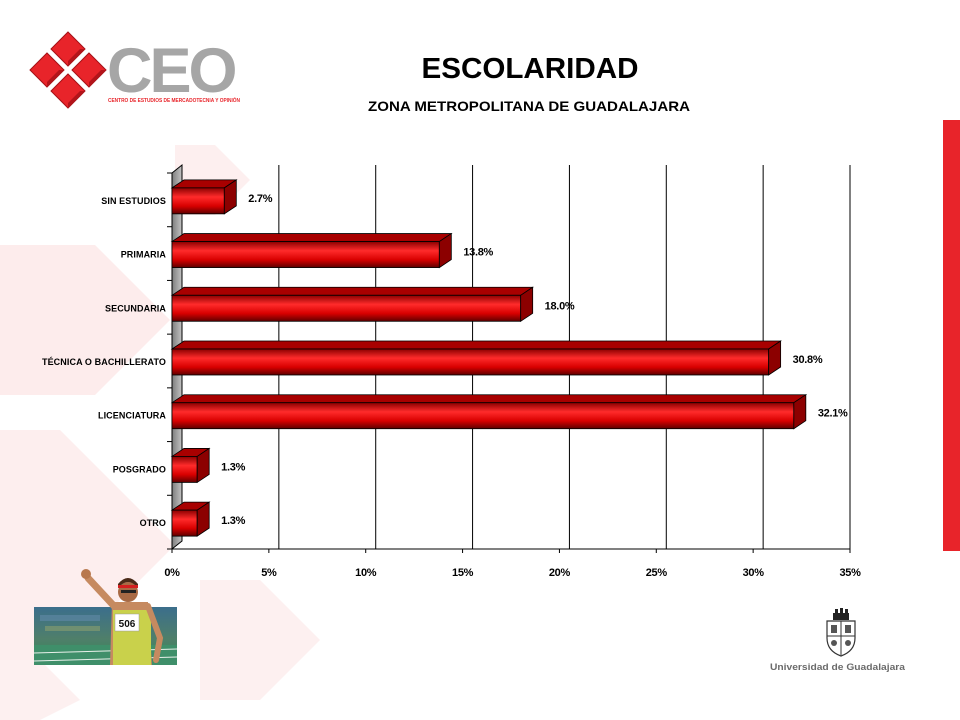  I want to click on x-tick-label: 35%, so click(850, 573).